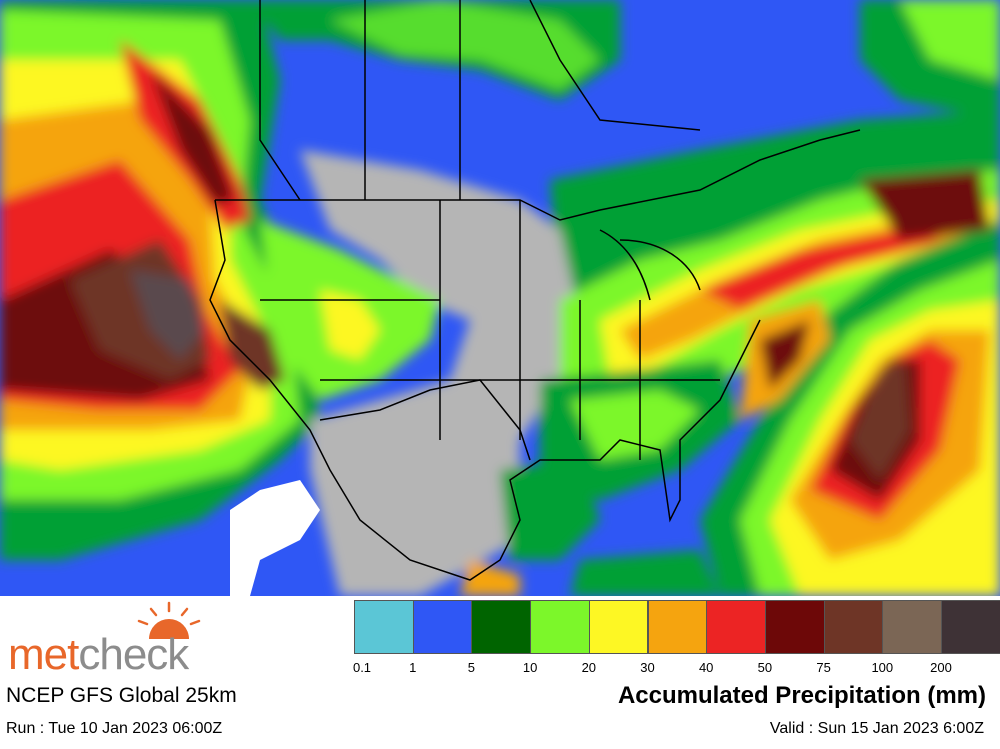  What do you see at coordinates (765, 667) in the screenshot?
I see `legend-label: 50` at bounding box center [765, 667].